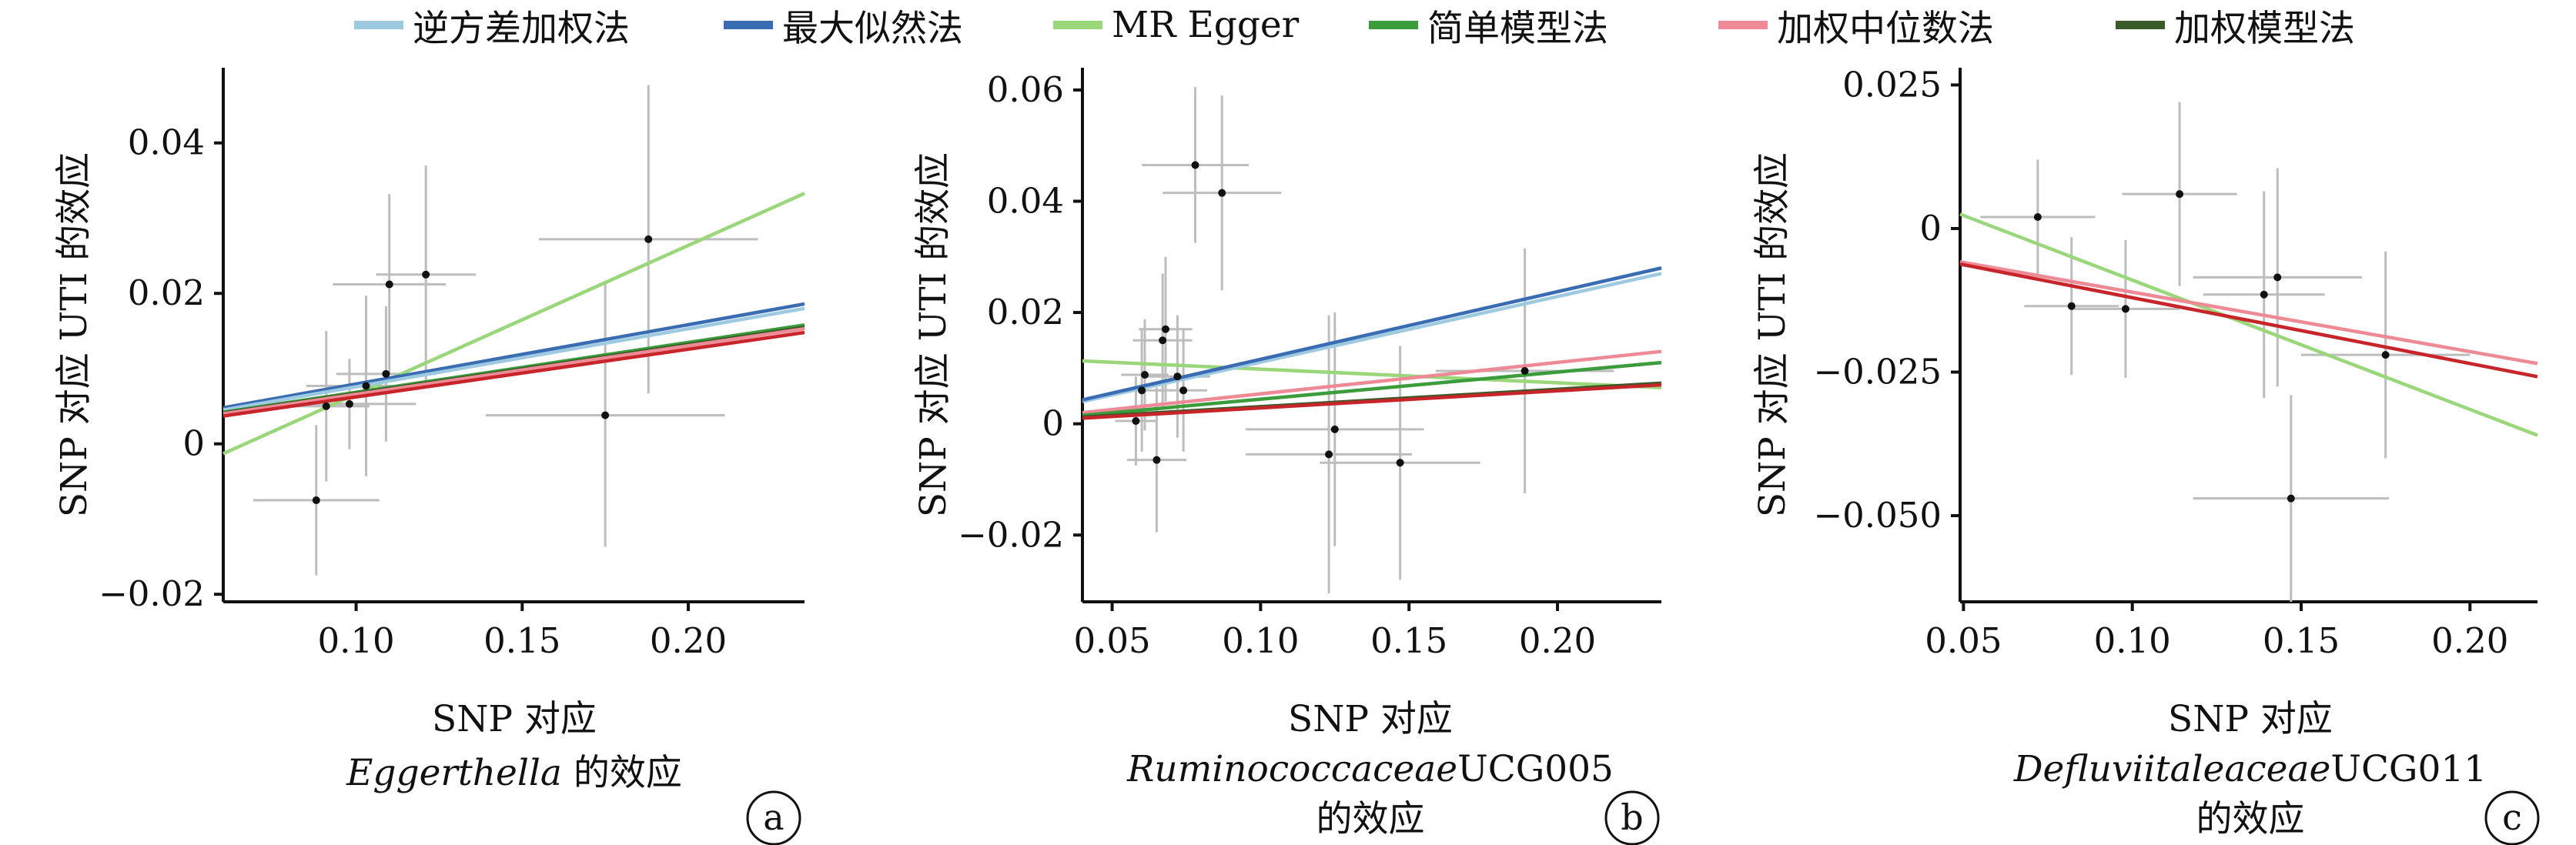  I want to click on panel-letter: c, so click(2512, 817).